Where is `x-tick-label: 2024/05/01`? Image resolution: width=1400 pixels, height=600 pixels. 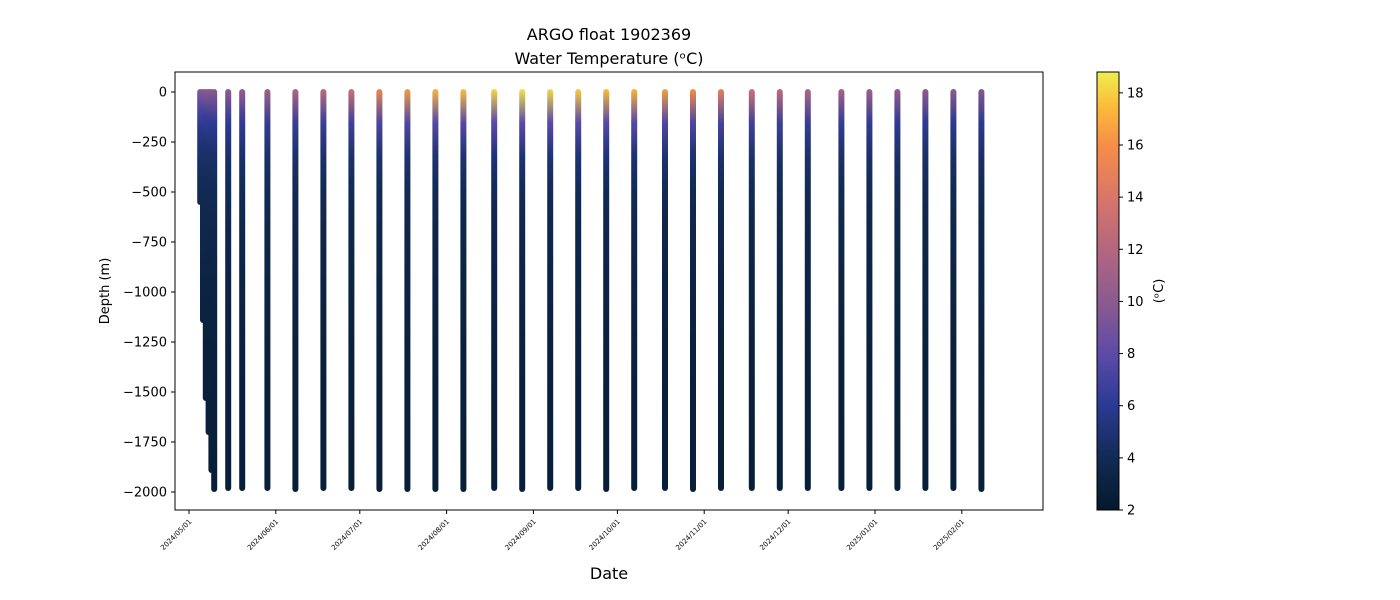
x-tick-label: 2024/05/01 is located at coordinates (176, 535).